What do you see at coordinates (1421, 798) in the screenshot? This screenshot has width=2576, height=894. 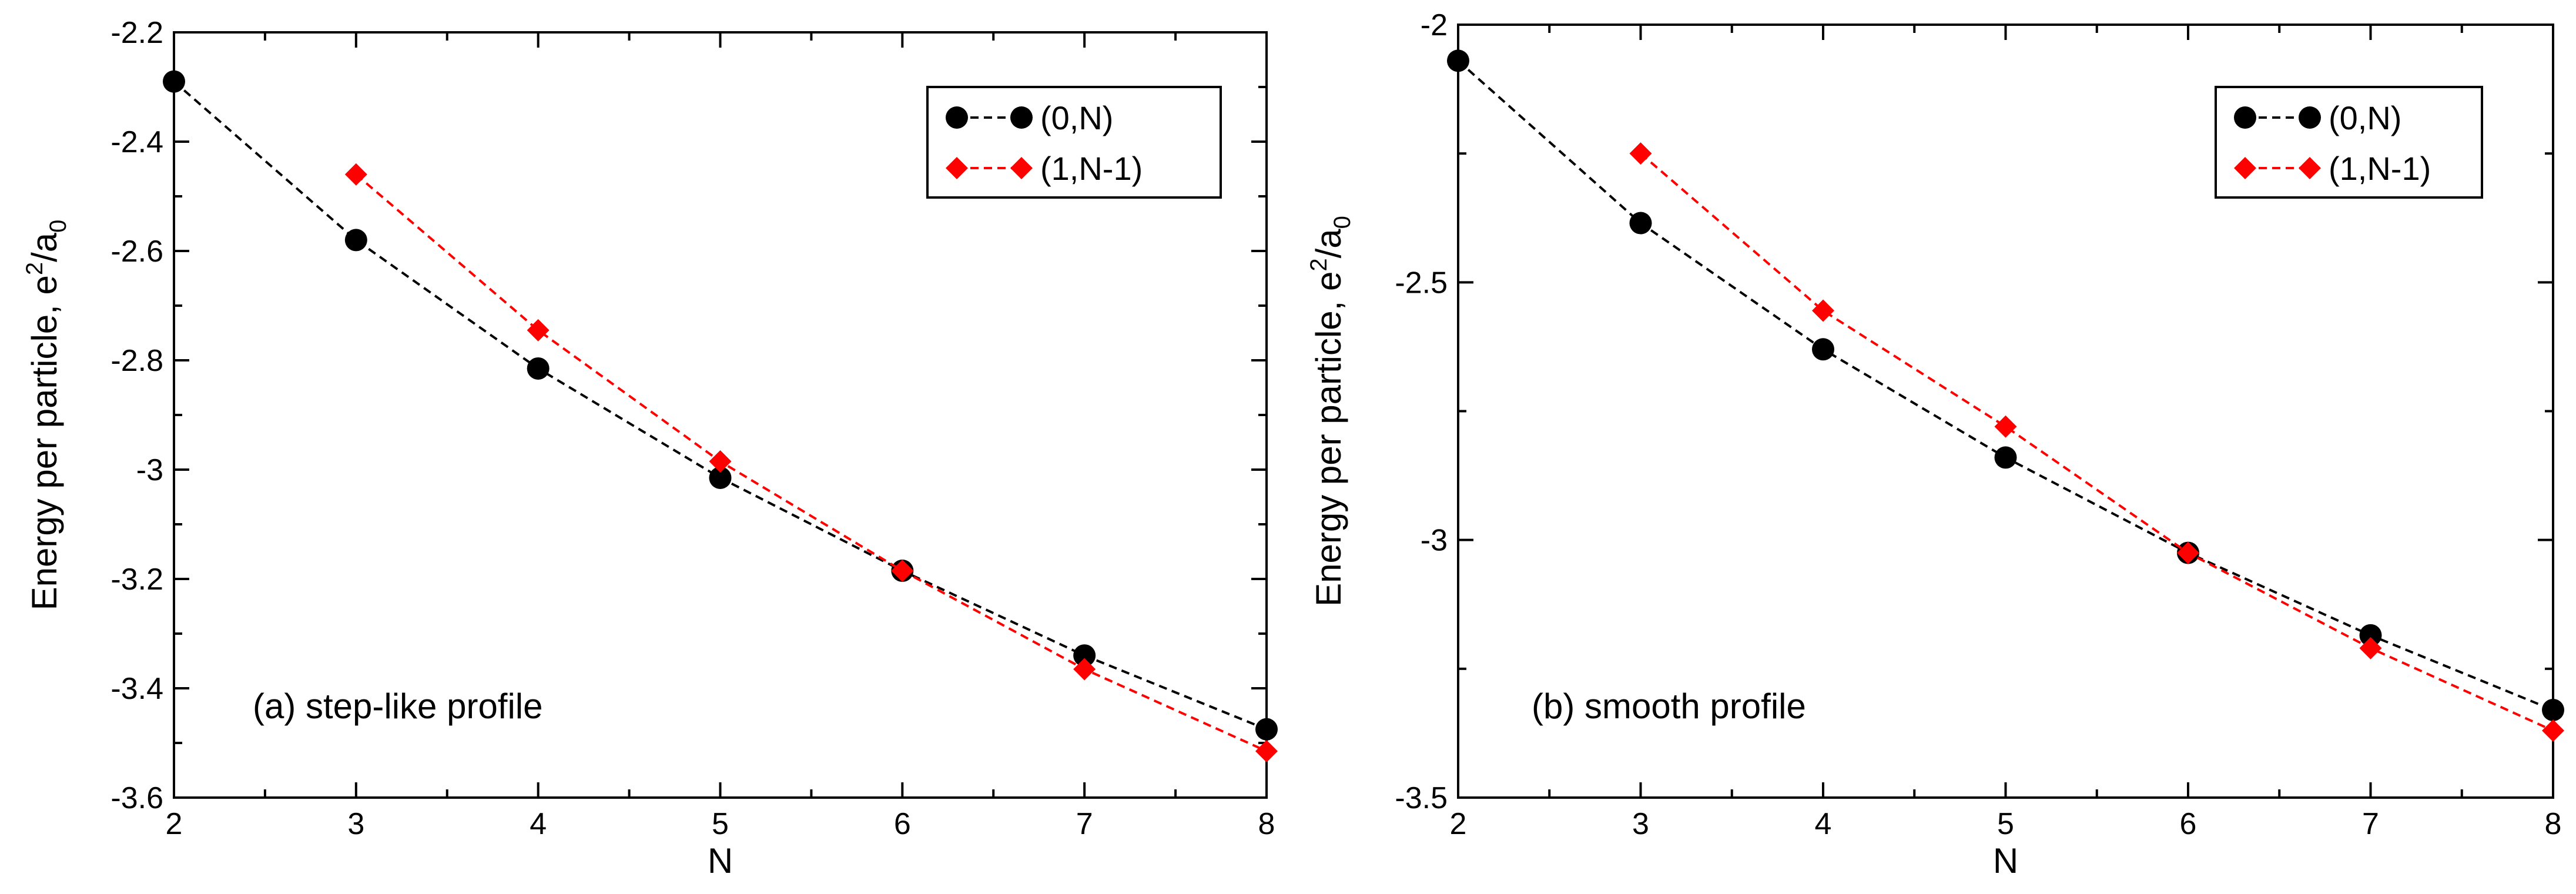 I see `y-tick-label: -3.5` at bounding box center [1421, 798].